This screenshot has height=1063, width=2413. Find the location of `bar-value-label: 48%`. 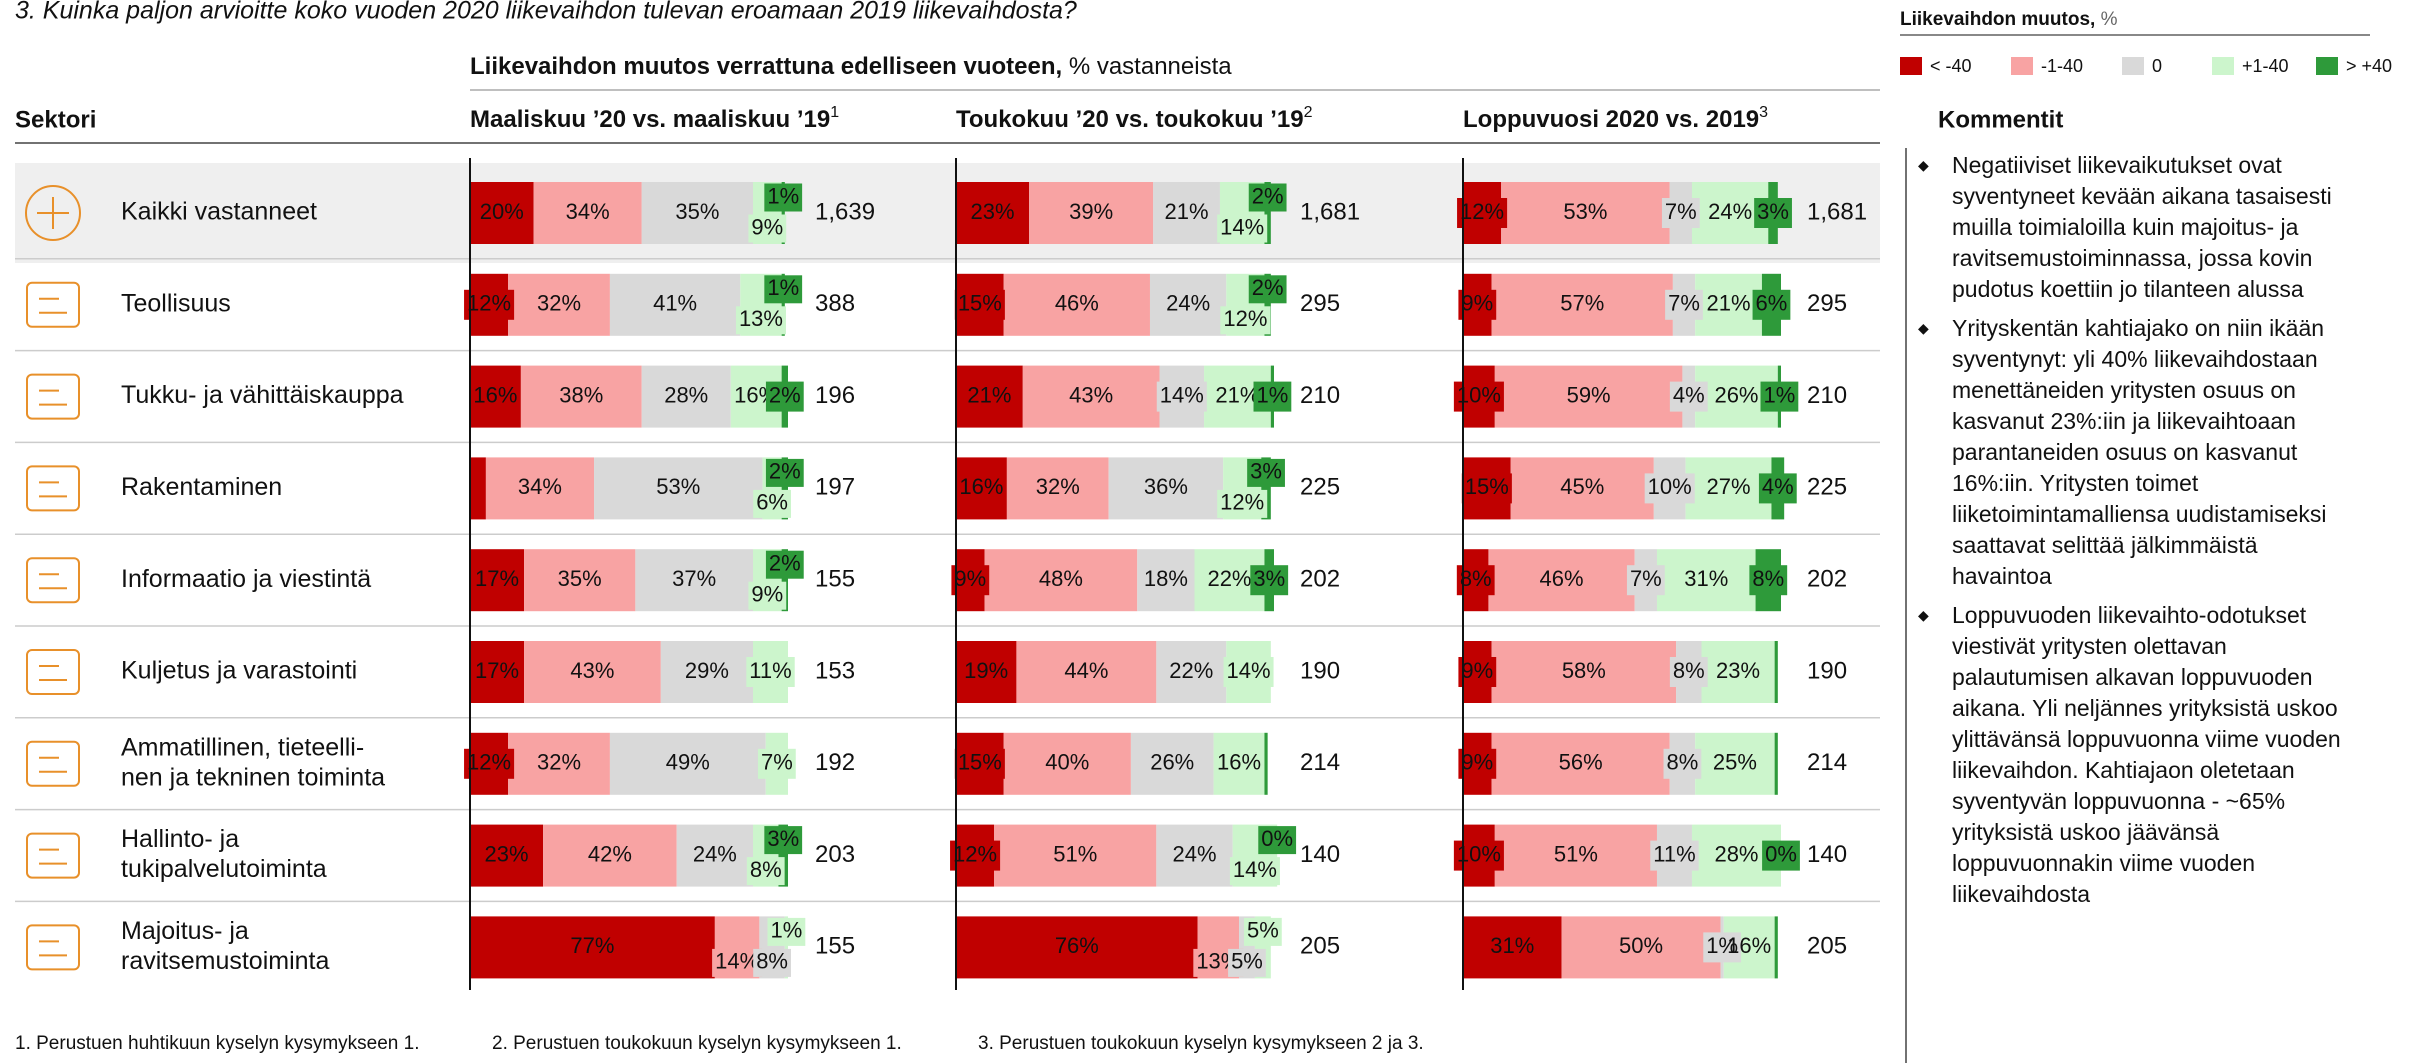

bar-value-label: 48% is located at coordinates (1061, 578).